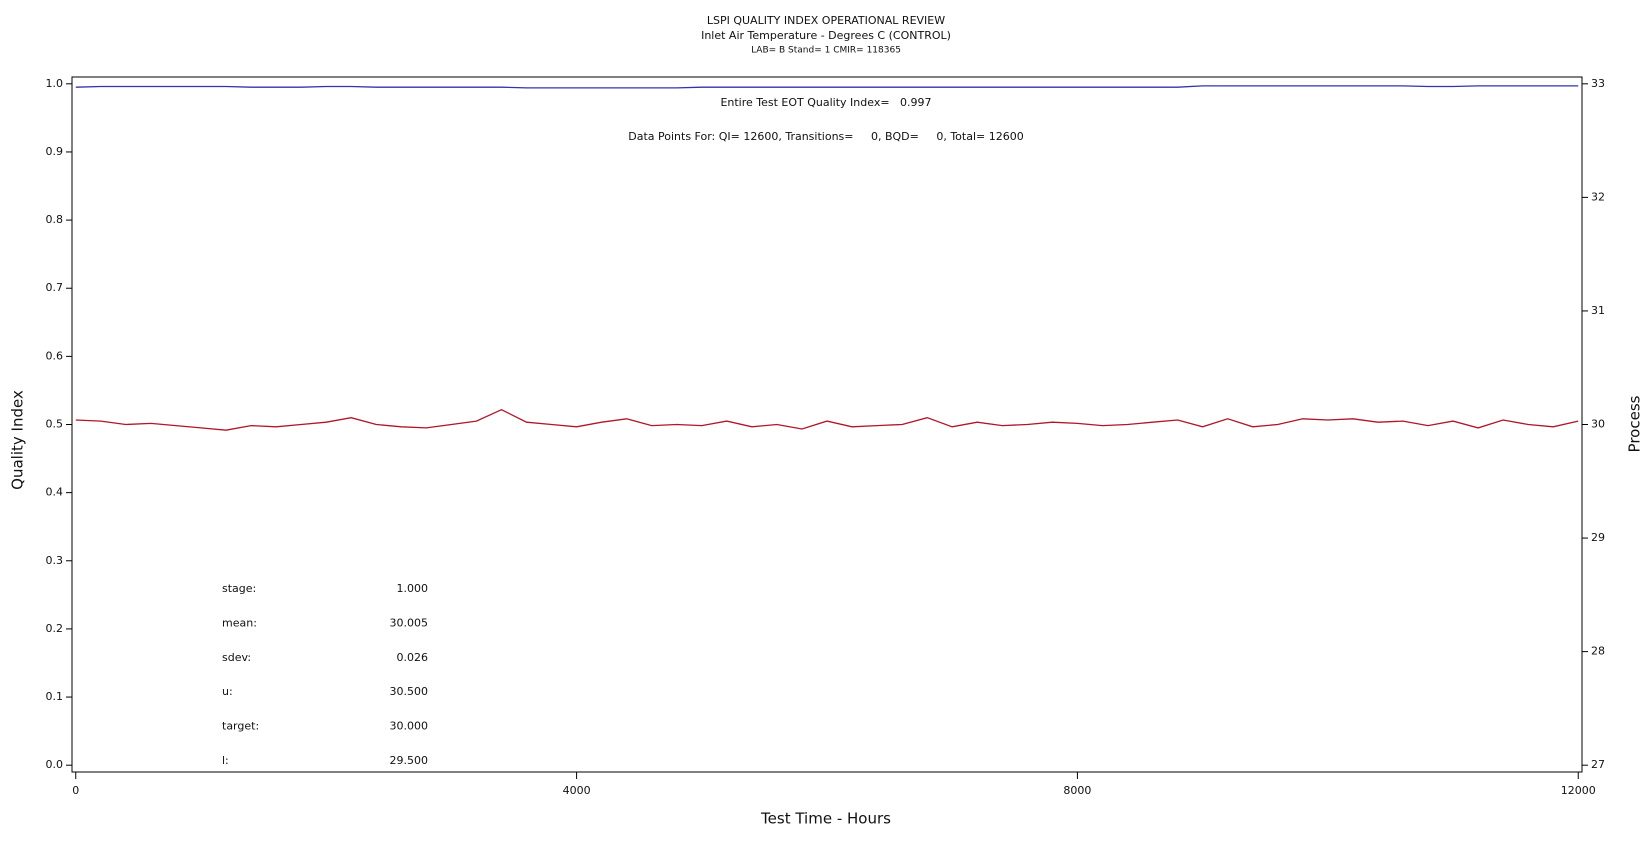  I want to click on y2-tick-label: 32, so click(1598, 196).